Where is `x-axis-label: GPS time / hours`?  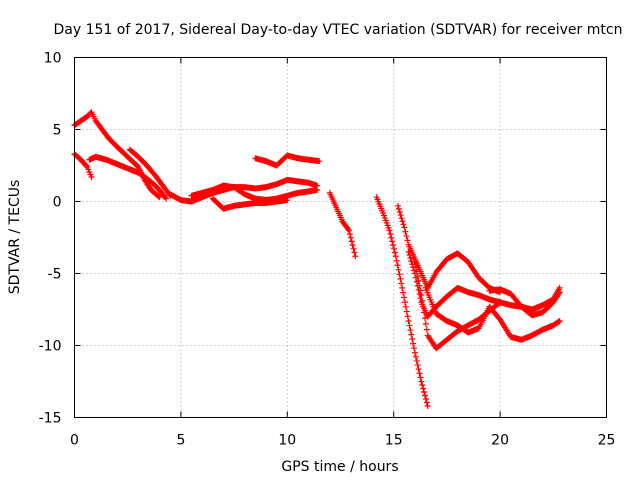
x-axis-label: GPS time / hours is located at coordinates (339, 467).